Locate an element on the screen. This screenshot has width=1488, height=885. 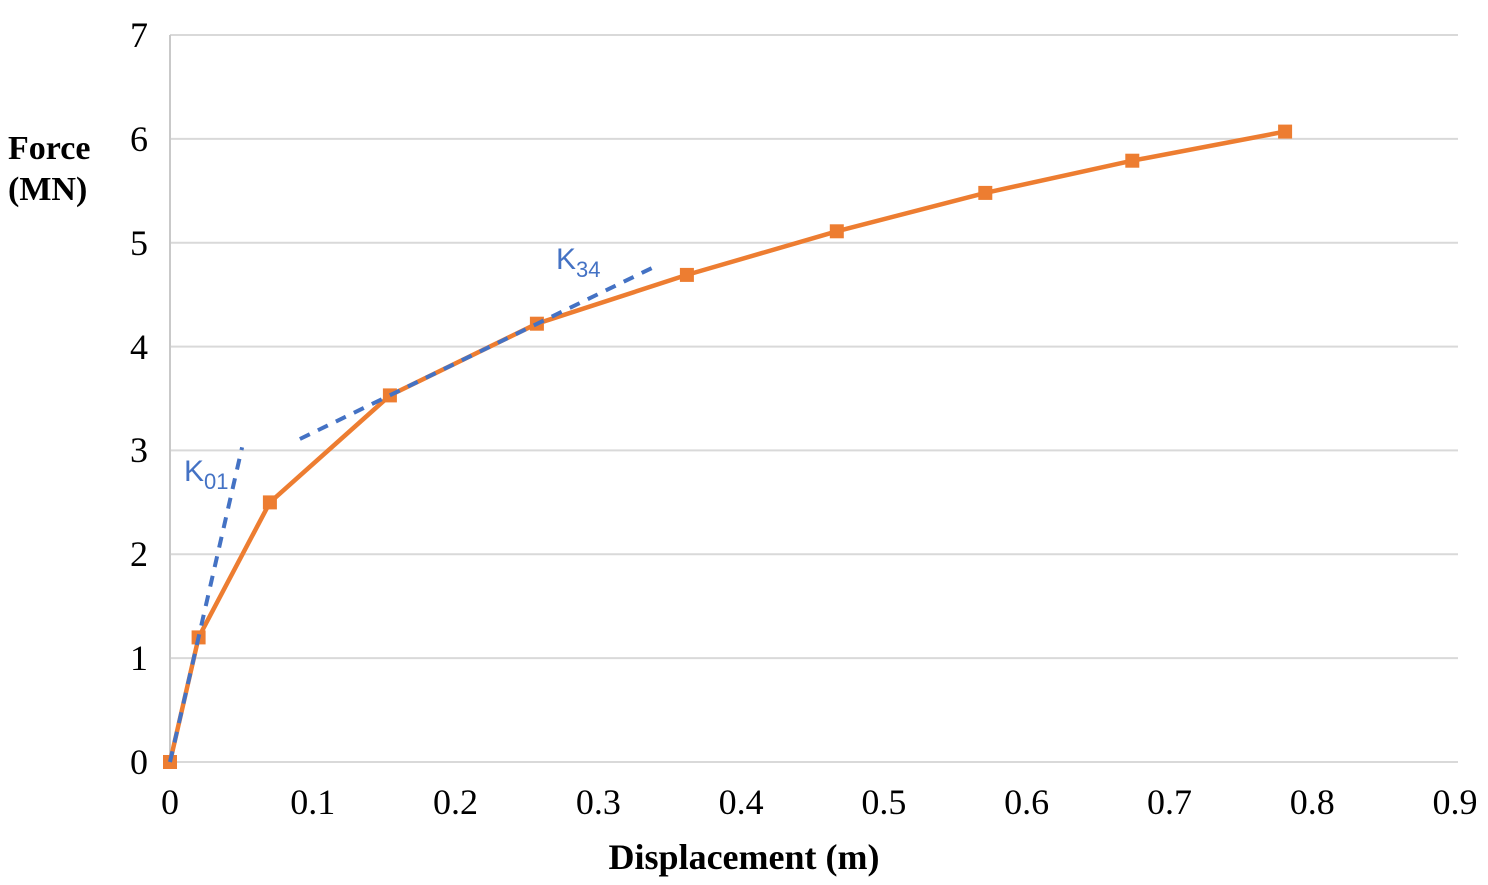
x-tick-label-0.3: 0.3 is located at coordinates (598, 802).